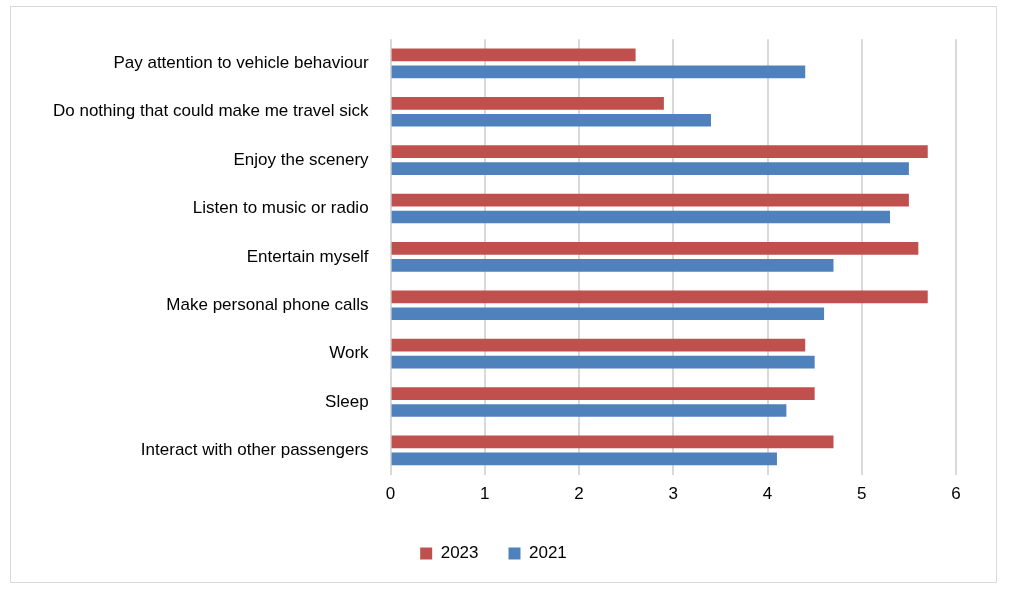 The width and height of the screenshot is (1010, 590). What do you see at coordinates (459, 553) in the screenshot?
I see `legend-label: 2023` at bounding box center [459, 553].